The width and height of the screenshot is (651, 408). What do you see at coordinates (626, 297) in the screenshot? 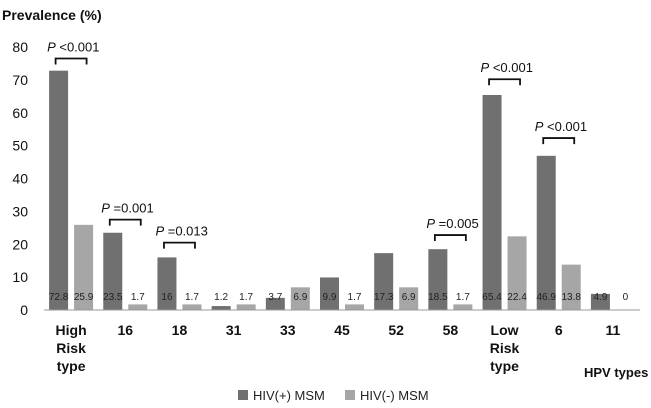
I see `data-label: 0` at bounding box center [626, 297].